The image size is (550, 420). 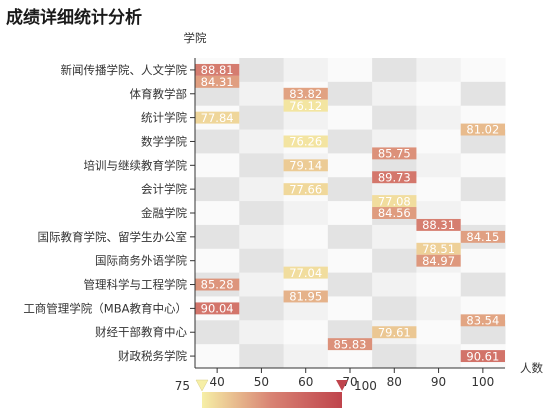 I want to click on y-tick-label: 金融学院, so click(x=164, y=213).